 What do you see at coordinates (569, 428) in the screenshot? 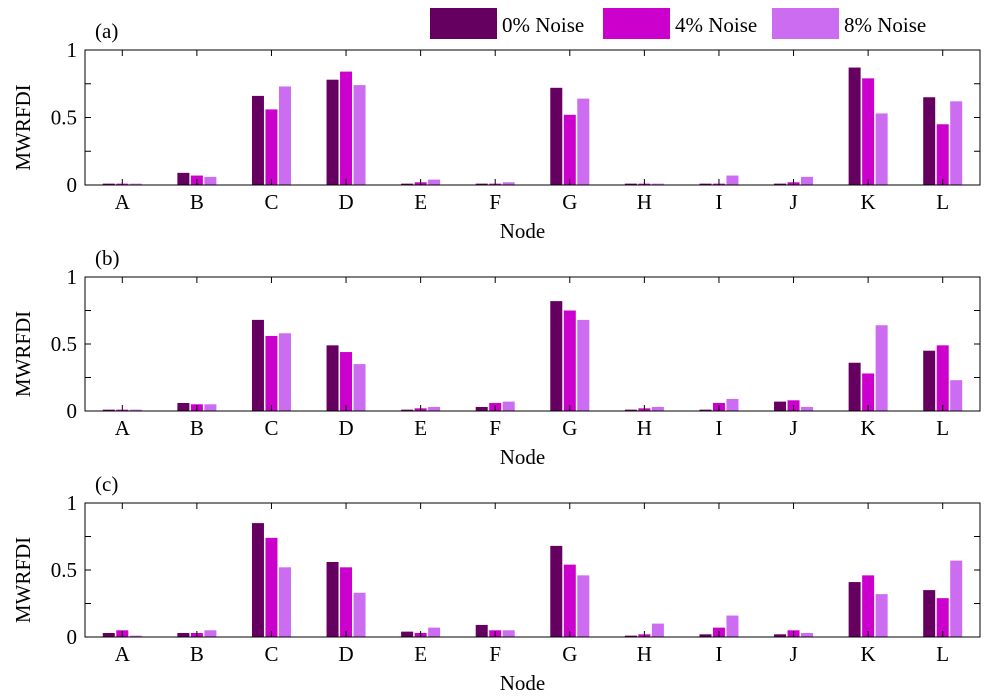
I see `x-tick-label-G: G` at bounding box center [569, 428].